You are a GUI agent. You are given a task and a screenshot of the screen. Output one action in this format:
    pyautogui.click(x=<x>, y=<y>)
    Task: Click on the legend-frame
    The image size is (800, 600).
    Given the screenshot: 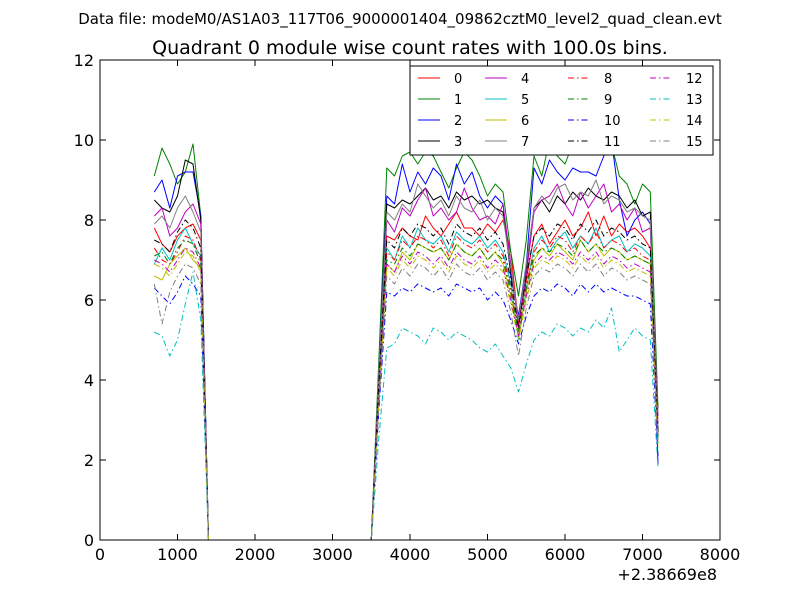 What is the action you would take?
    pyautogui.click(x=561, y=110)
    